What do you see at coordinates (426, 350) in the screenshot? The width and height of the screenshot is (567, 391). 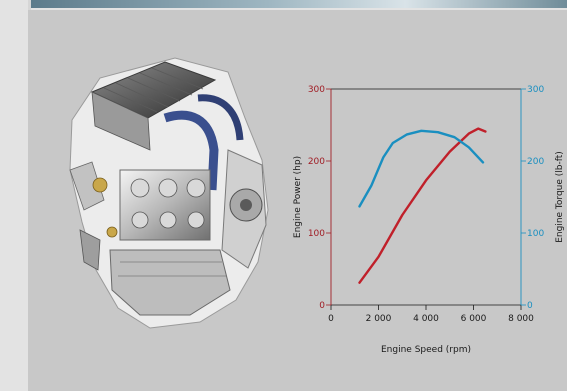 I see `x-axis-title: Engine Speed (rpm)` at bounding box center [426, 350].